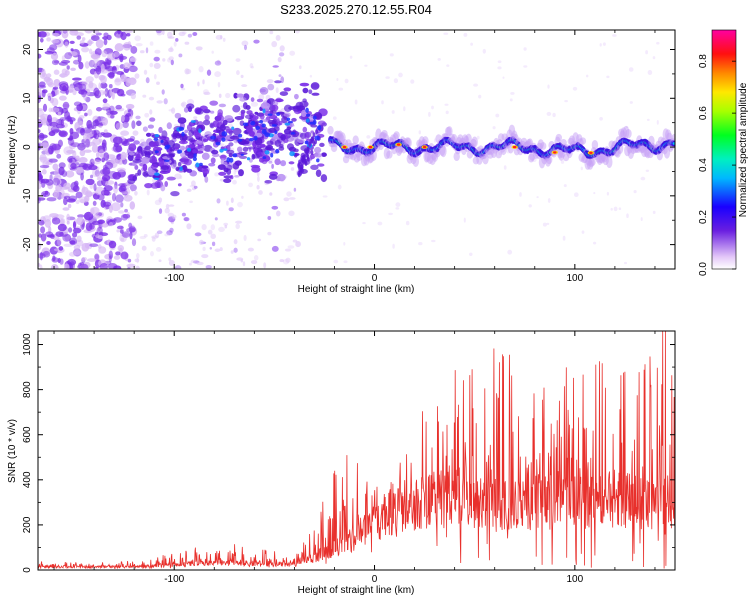  What do you see at coordinates (344, 147) in the screenshot?
I see `ridge-hotspot` at bounding box center [344, 147].